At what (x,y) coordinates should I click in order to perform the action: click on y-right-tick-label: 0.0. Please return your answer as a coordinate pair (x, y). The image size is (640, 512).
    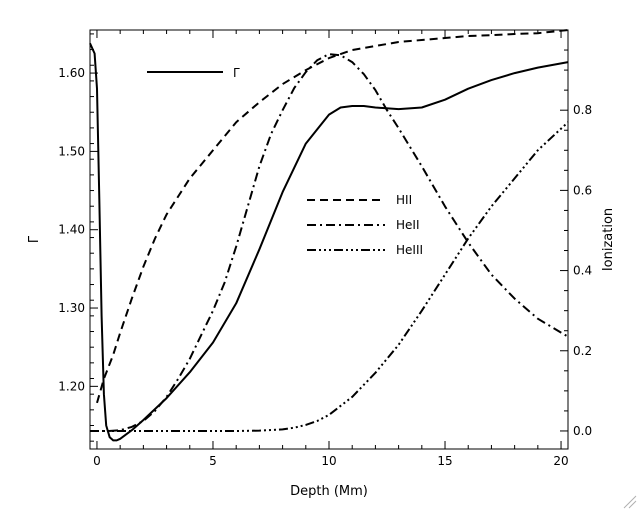
    Looking at the image, I should click on (582, 431).